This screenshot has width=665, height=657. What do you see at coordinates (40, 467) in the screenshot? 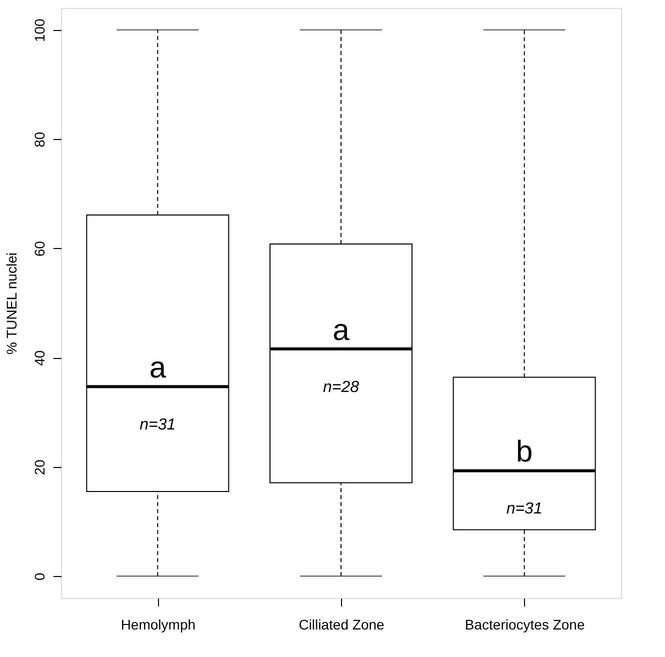
I see `y-tick-label: 20` at bounding box center [40, 467].